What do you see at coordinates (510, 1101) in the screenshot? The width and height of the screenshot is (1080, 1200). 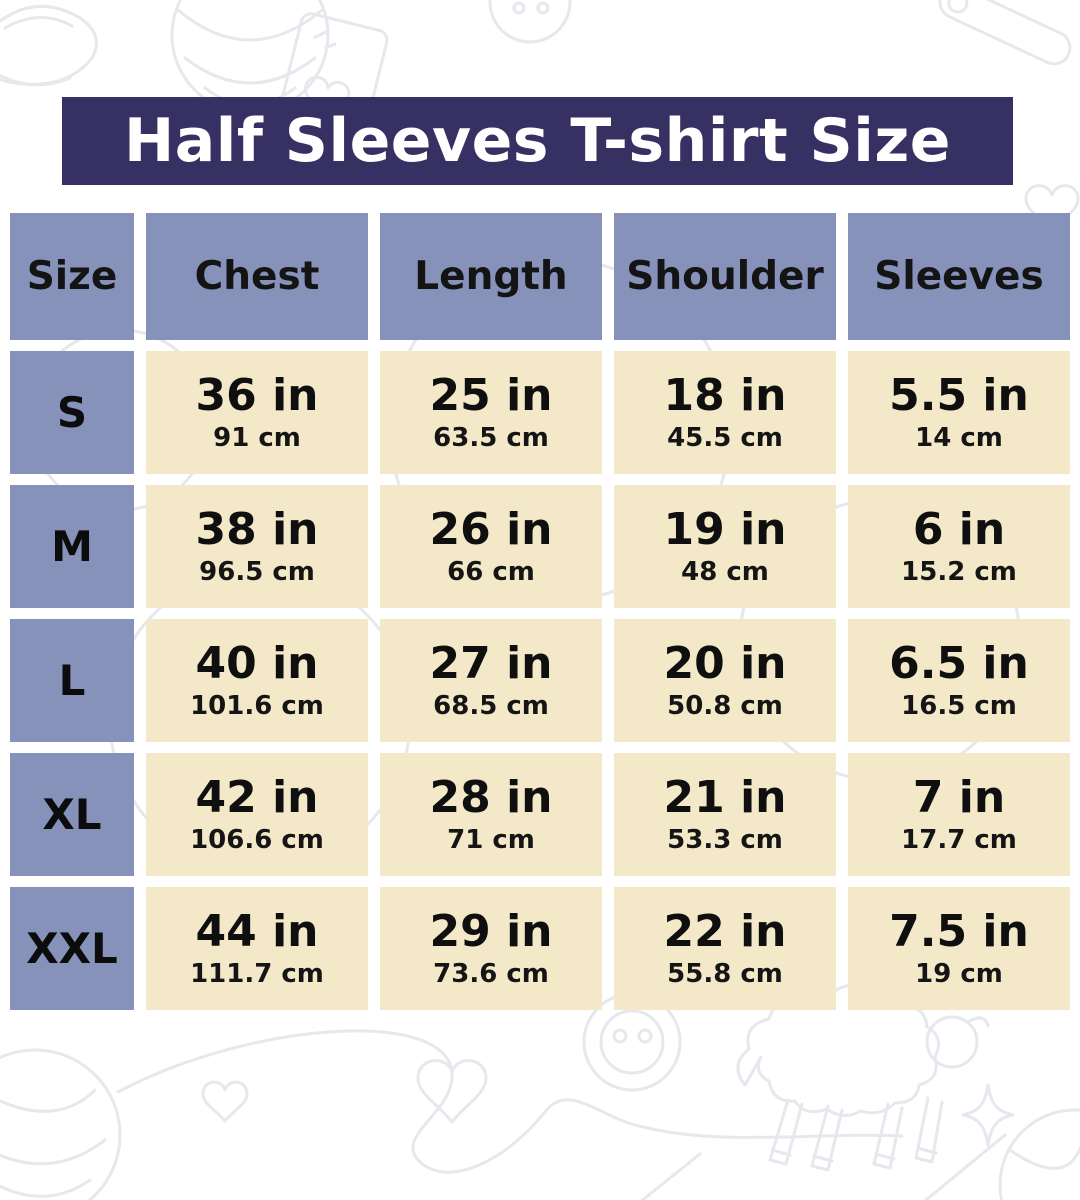 I see `thread-line` at bounding box center [510, 1101].